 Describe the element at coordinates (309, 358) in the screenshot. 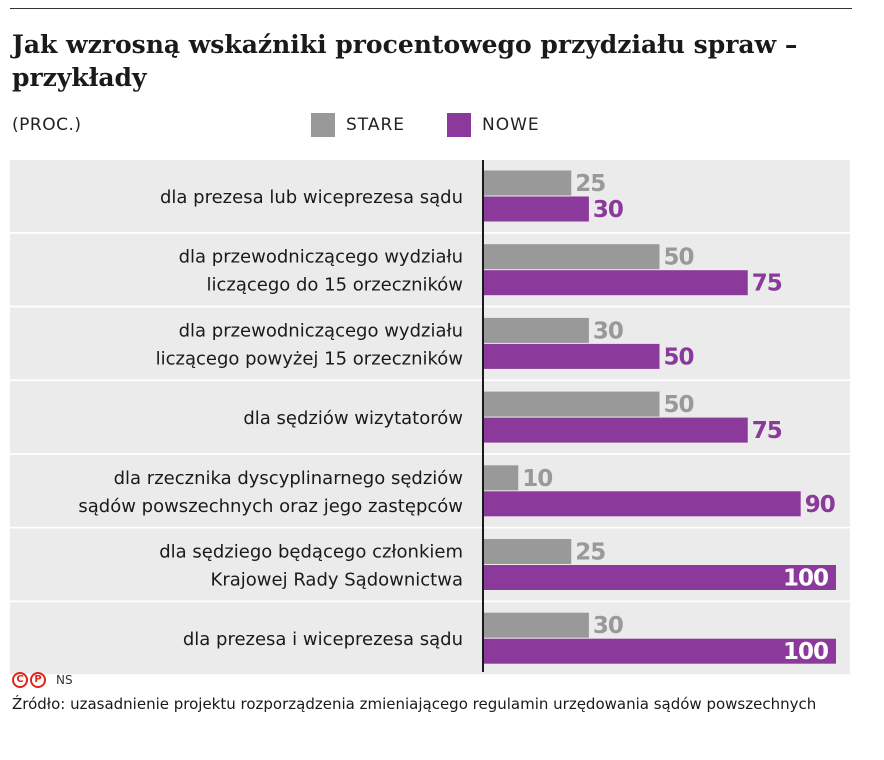

I see `category-label: liczącego powyżej 15 orzeczników` at that location.